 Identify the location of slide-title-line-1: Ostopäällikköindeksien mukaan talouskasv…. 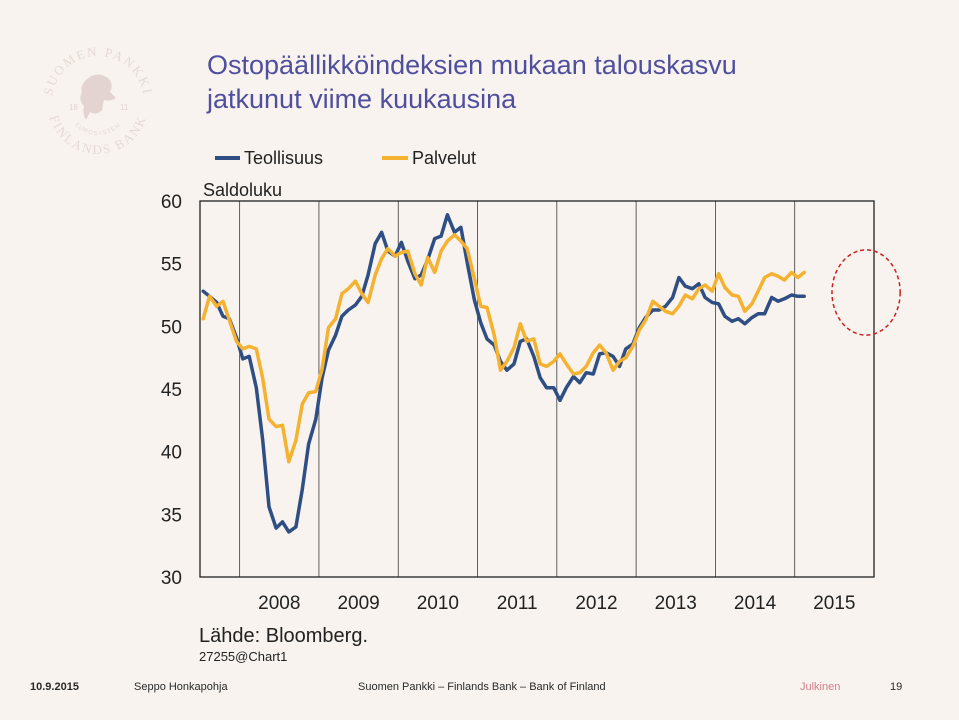
(472, 65).